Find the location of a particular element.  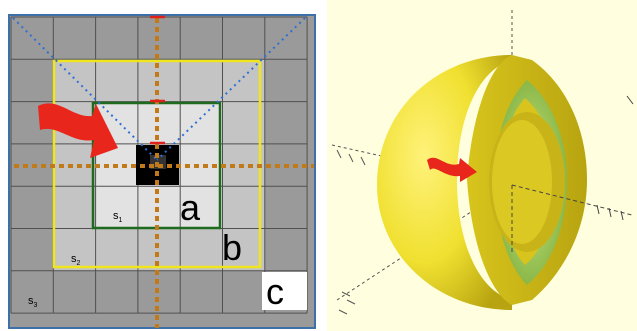

axis-ticks-right is located at coordinates (615, 158).